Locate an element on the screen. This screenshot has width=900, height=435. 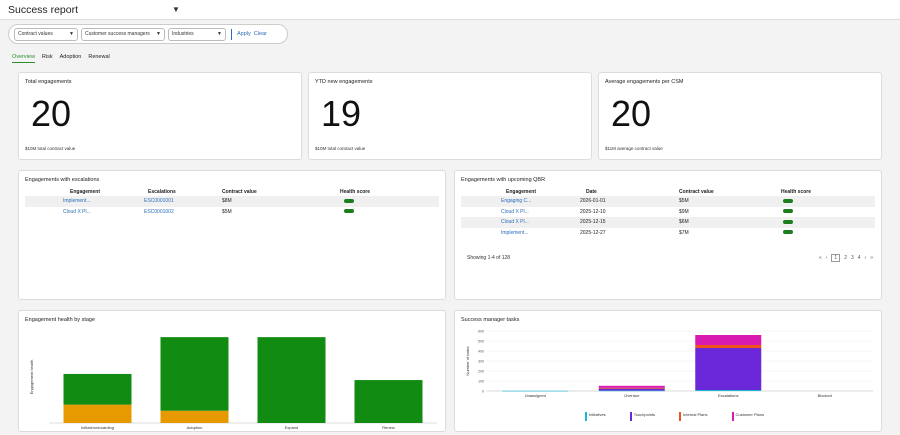
legend-item: Customer Plans is located at coordinates (747, 416).